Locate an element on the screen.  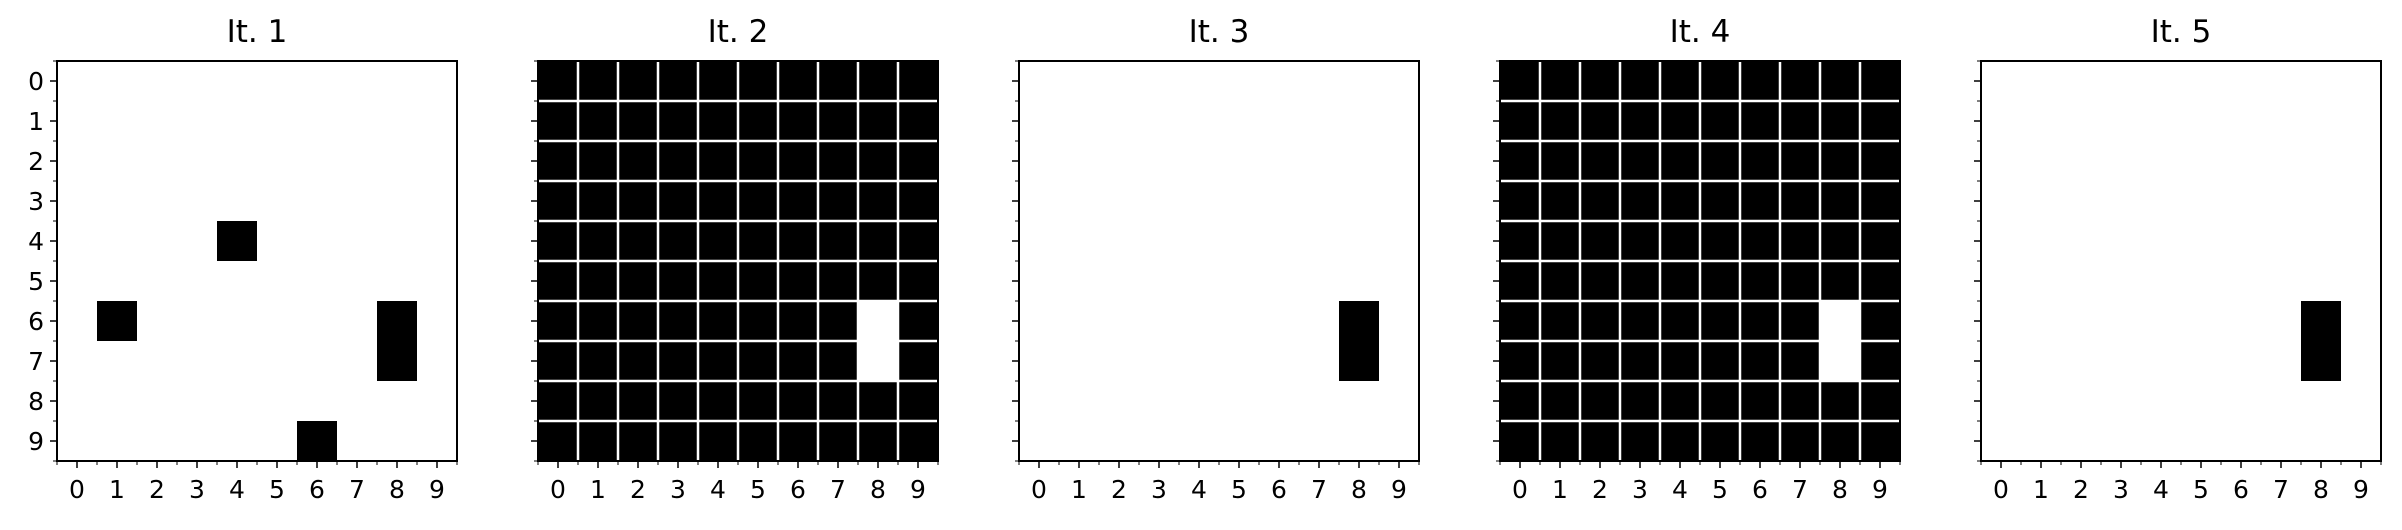
panel-title: It. 3 is located at coordinates (1219, 32).